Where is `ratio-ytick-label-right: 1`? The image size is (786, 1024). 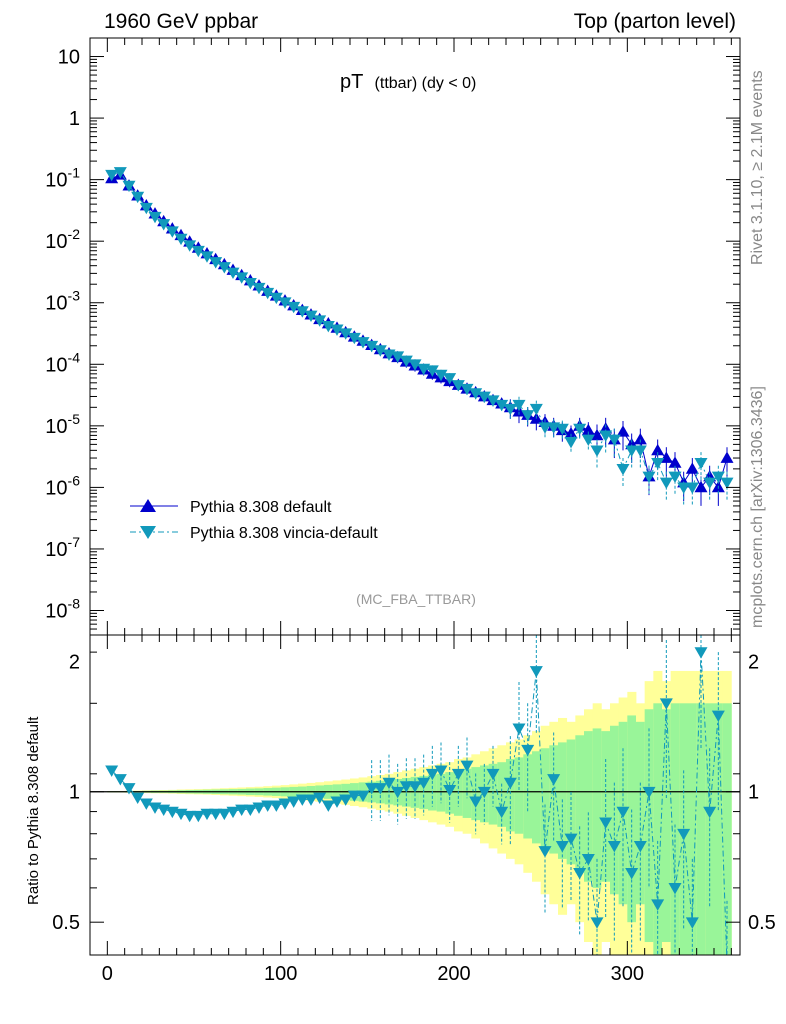 ratio-ytick-label-right: 1 is located at coordinates (753, 793).